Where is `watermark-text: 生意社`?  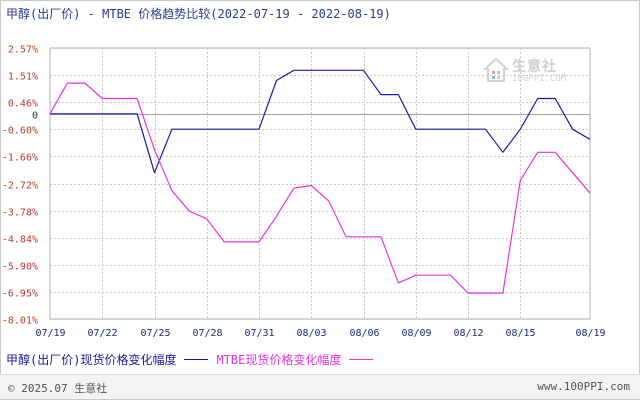 watermark-text: 生意社 is located at coordinates (534, 67).